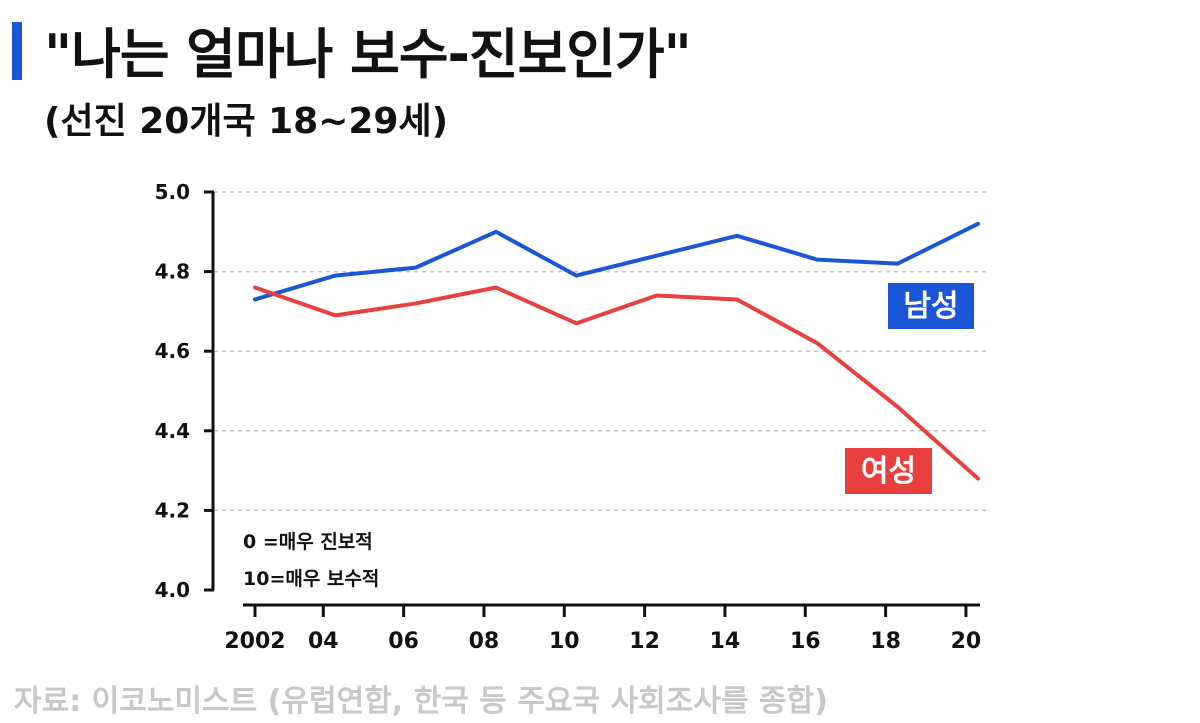  Describe the element at coordinates (17, 51) in the screenshot. I see `title-accent-bar` at that location.